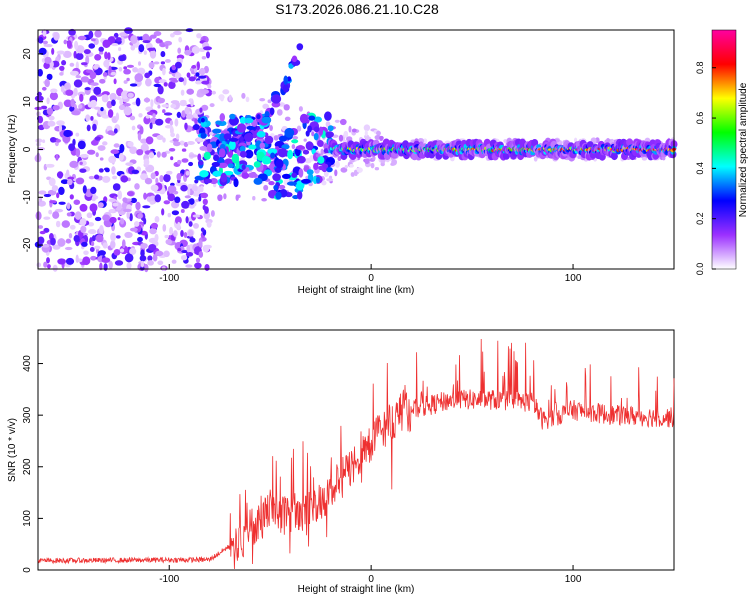 This screenshot has width=750, height=600. I want to click on figure-title: S173.2026.086.21.10.C28, so click(357, 9).